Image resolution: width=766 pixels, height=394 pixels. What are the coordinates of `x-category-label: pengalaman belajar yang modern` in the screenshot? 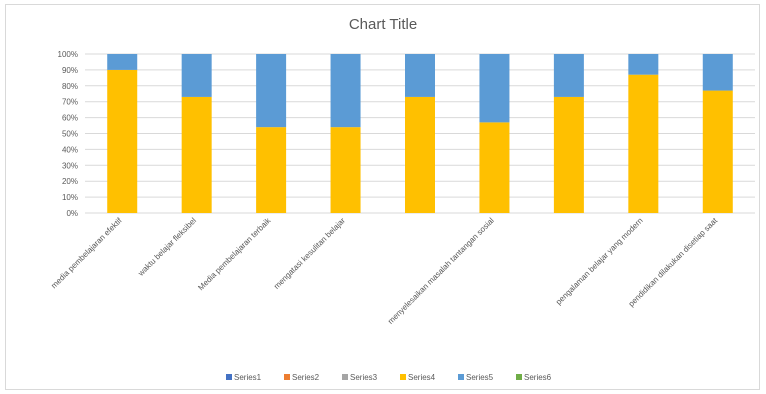 It's located at (599, 261).